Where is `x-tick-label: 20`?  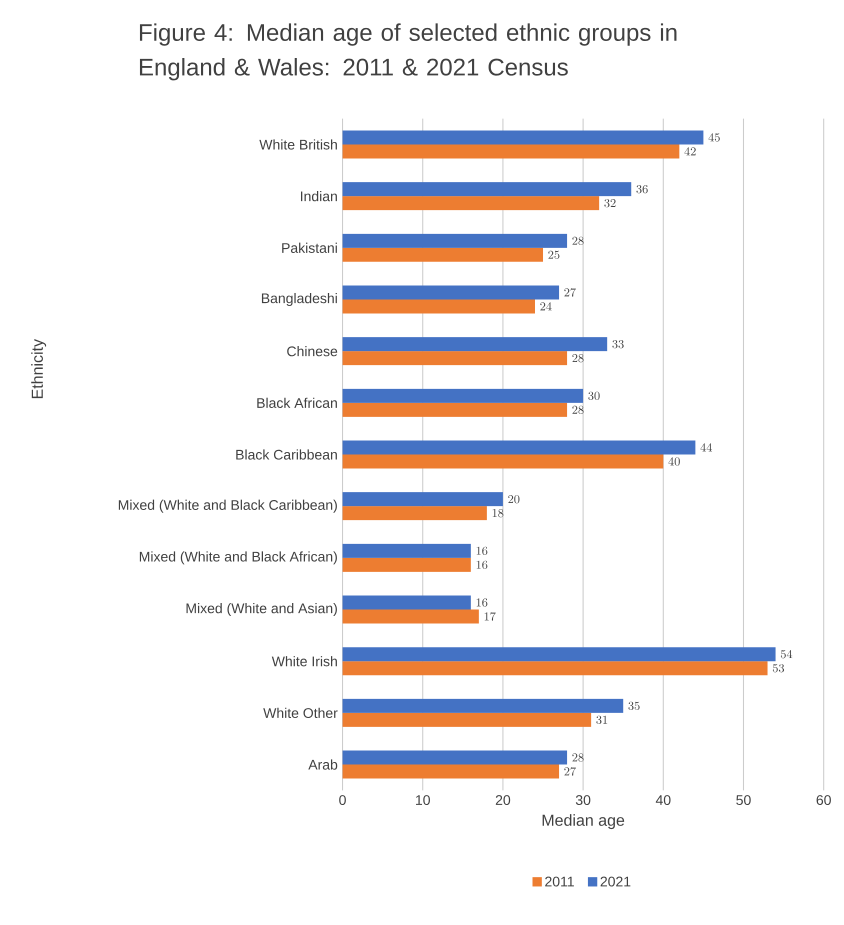
x-tick-label: 20 is located at coordinates (503, 800).